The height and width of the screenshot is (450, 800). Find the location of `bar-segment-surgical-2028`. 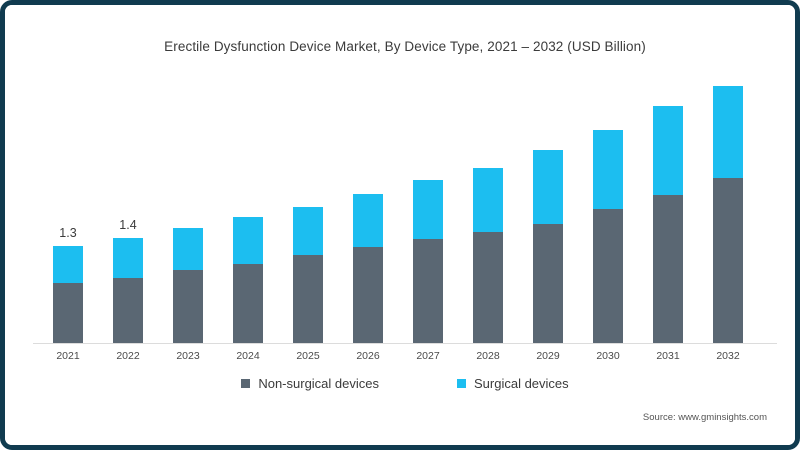

bar-segment-surgical-2028 is located at coordinates (488, 200).